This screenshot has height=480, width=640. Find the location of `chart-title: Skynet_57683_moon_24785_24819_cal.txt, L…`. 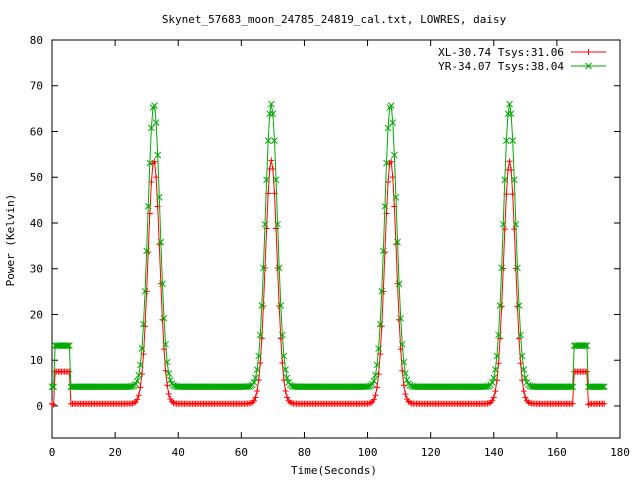

chart-title: Skynet_57683_moon_24785_24819_cal.txt, L… is located at coordinates (334, 19).